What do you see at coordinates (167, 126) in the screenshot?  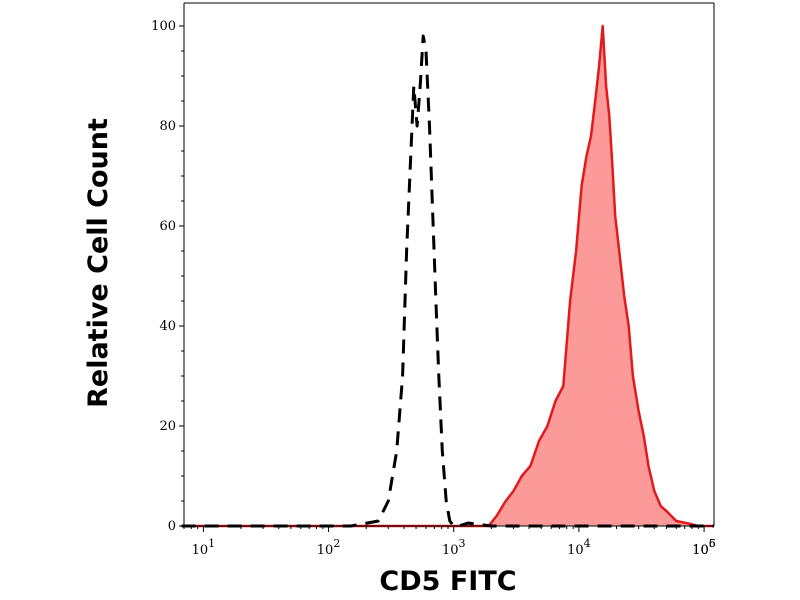 I see `y-tick-label: 80` at bounding box center [167, 126].